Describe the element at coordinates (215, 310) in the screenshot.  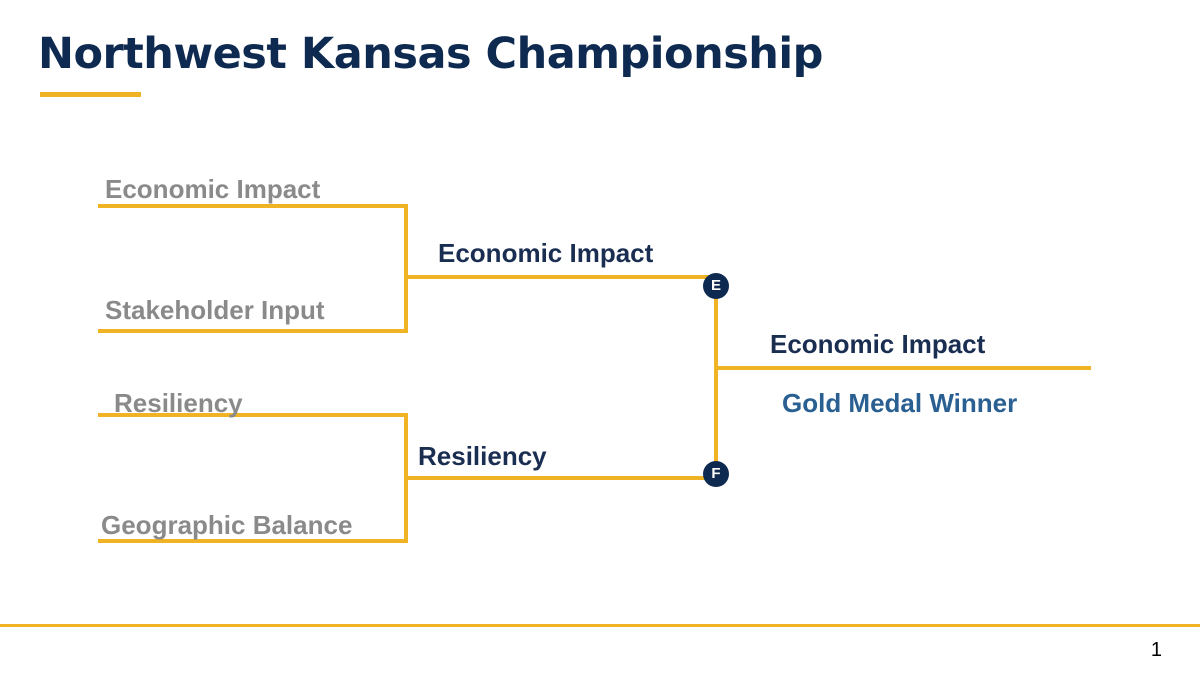
I see `entrant-label-2: Stakeholder Input` at that location.